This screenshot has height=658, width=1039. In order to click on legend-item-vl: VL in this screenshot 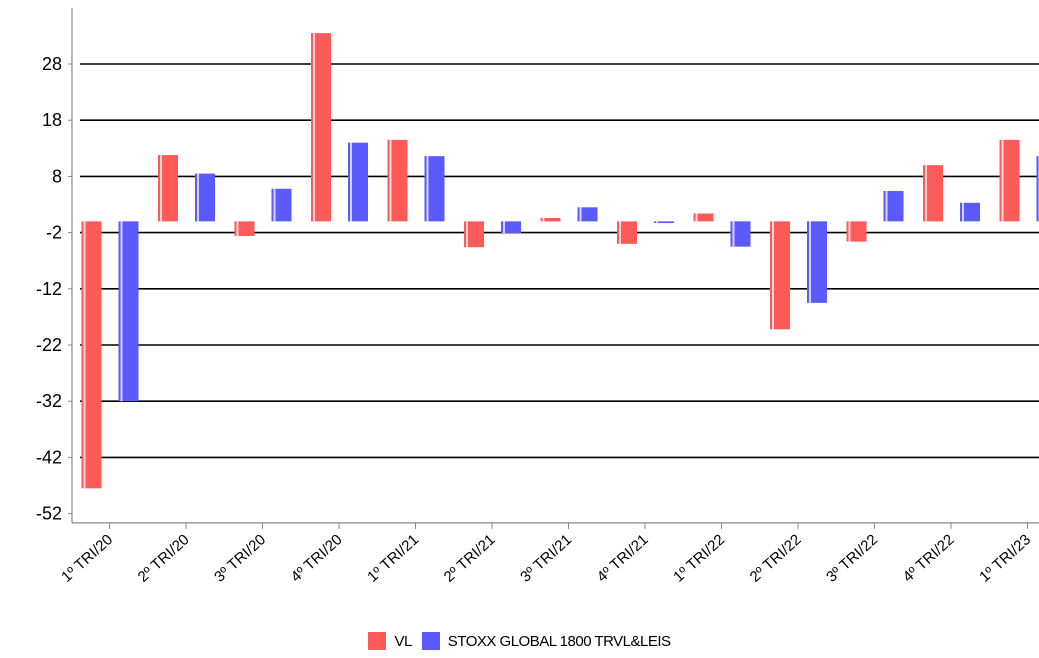, I will do `click(390, 641)`.